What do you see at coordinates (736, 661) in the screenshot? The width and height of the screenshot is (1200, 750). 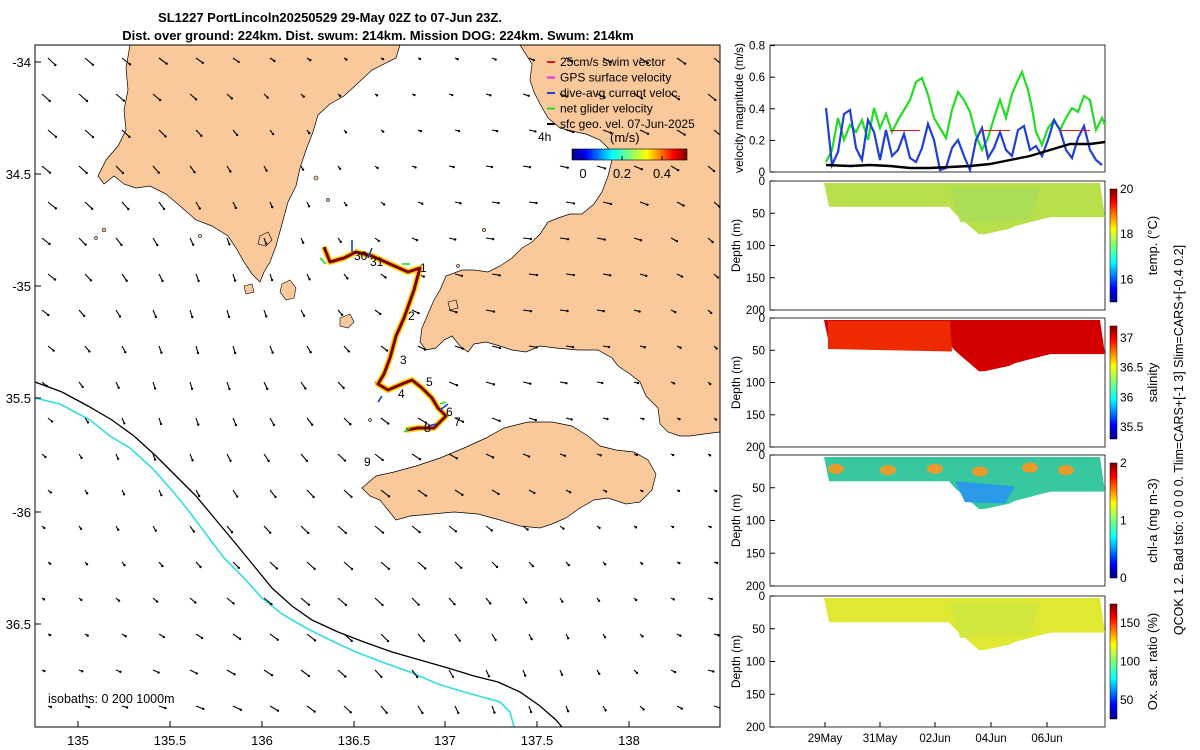 I see `depth-axis-label: Depth (m)` at bounding box center [736, 661].